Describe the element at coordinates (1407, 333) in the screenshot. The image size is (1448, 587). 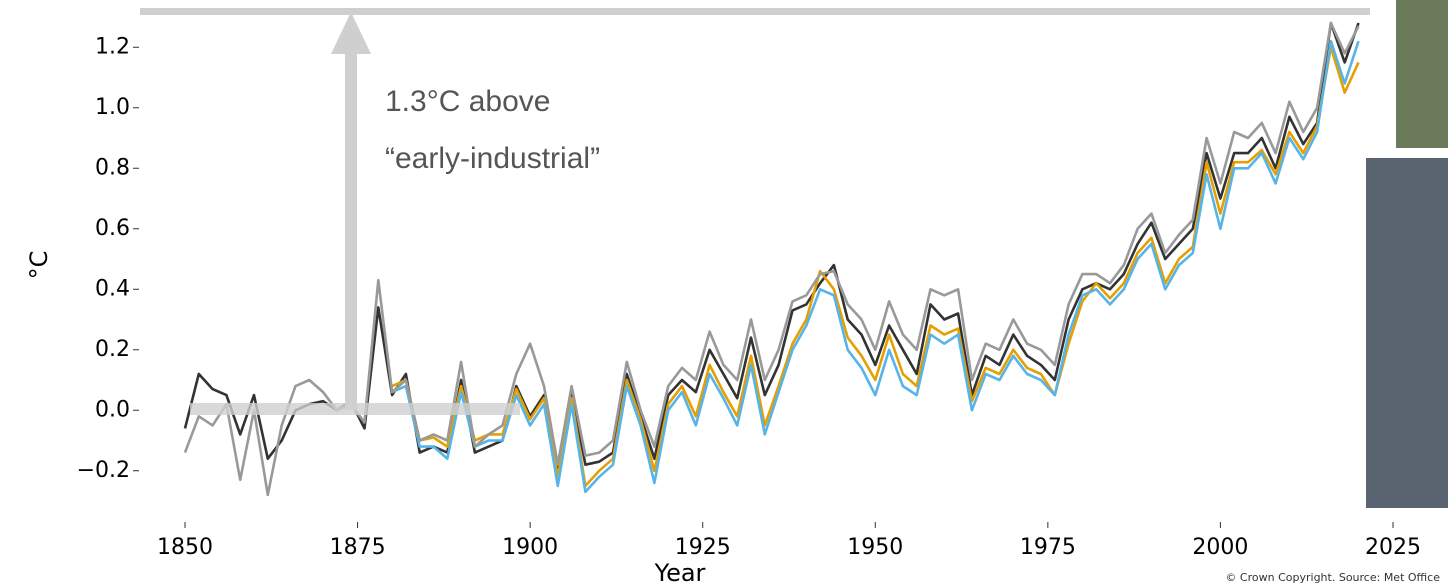
I see `photo-ocean-buoy` at that location.